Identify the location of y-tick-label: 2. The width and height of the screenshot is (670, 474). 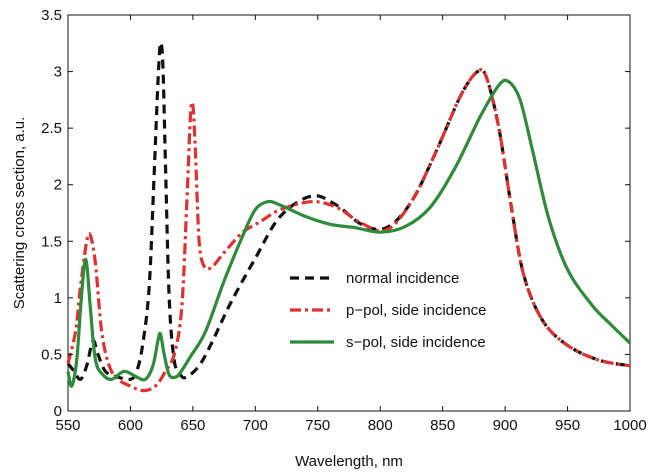
(58, 185).